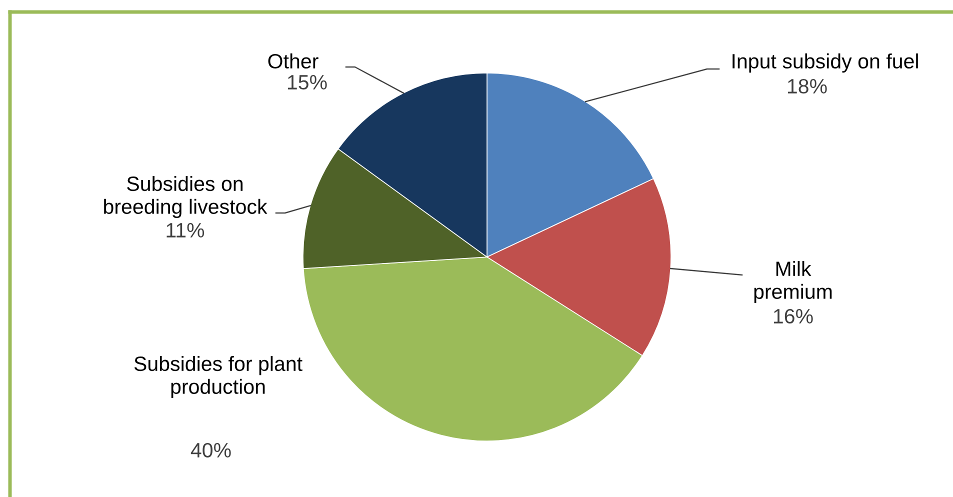 The width and height of the screenshot is (953, 497). Describe the element at coordinates (307, 82) in the screenshot. I see `data-label: 15%` at that location.